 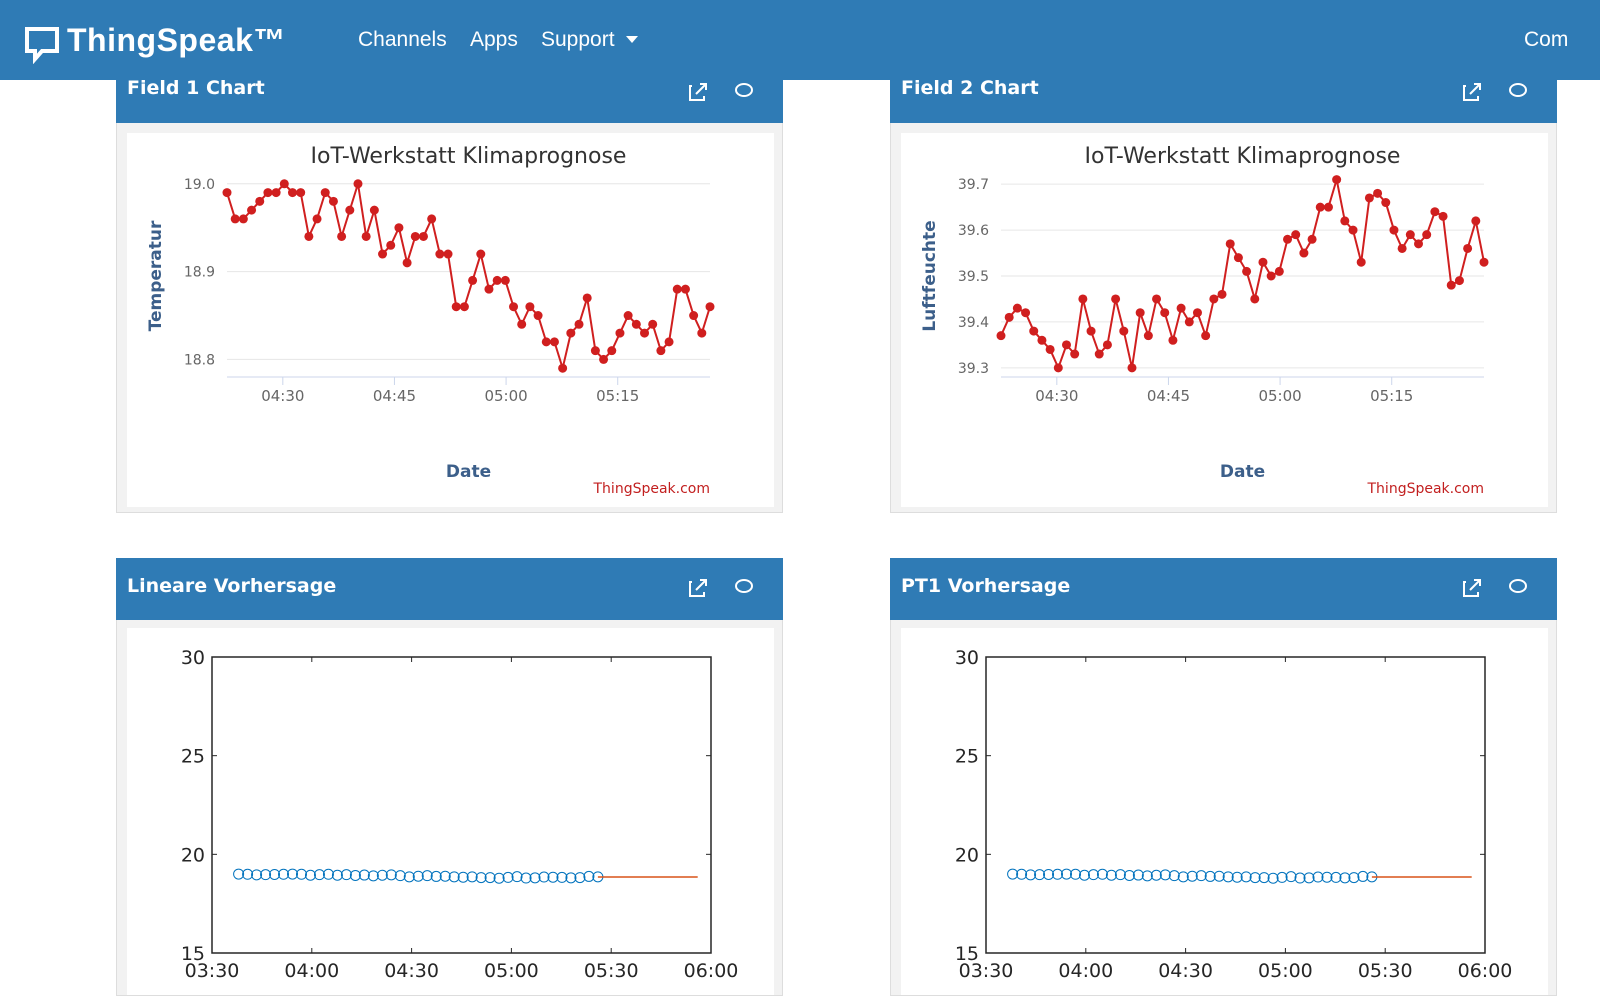 What do you see at coordinates (967, 757) in the screenshot?
I see `y-tick-label: 25` at bounding box center [967, 757].